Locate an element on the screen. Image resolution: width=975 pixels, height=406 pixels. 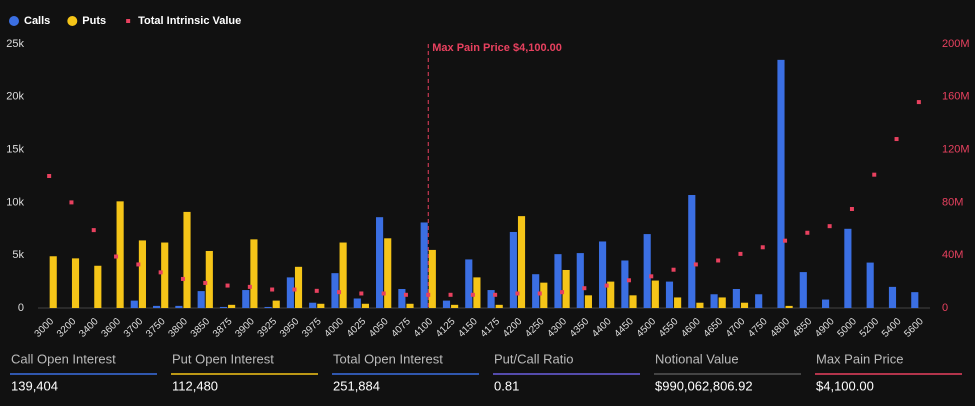
y-tick-label: 10k is located at coordinates (15, 202).